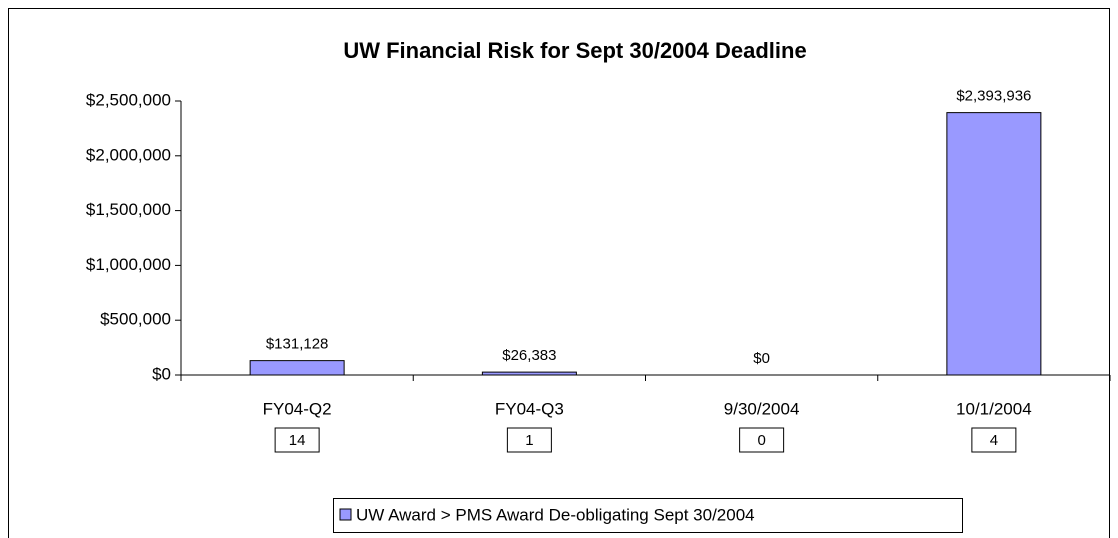 This screenshot has width=1118, height=538. Describe the element at coordinates (128, 99) in the screenshot. I see `y-tick-label: $2,500,000` at that location.